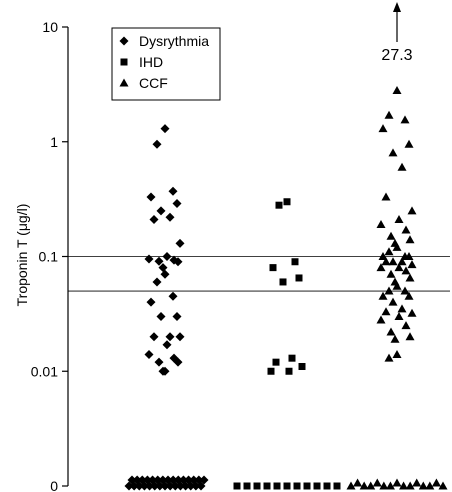 This screenshot has height=492, width=452. What do you see at coordinates (174, 41) in the screenshot?
I see `legend-label: Dysrythmia` at bounding box center [174, 41].